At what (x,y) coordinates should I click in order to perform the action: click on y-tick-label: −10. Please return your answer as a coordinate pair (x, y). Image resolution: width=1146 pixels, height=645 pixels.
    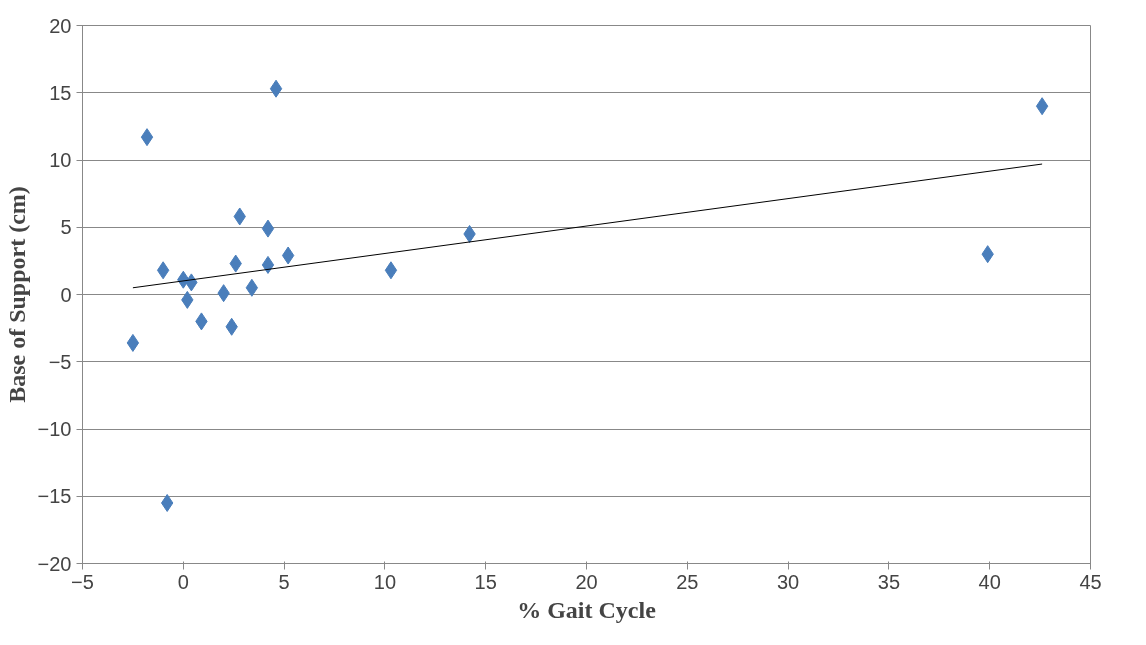
    Looking at the image, I should click on (54, 429).